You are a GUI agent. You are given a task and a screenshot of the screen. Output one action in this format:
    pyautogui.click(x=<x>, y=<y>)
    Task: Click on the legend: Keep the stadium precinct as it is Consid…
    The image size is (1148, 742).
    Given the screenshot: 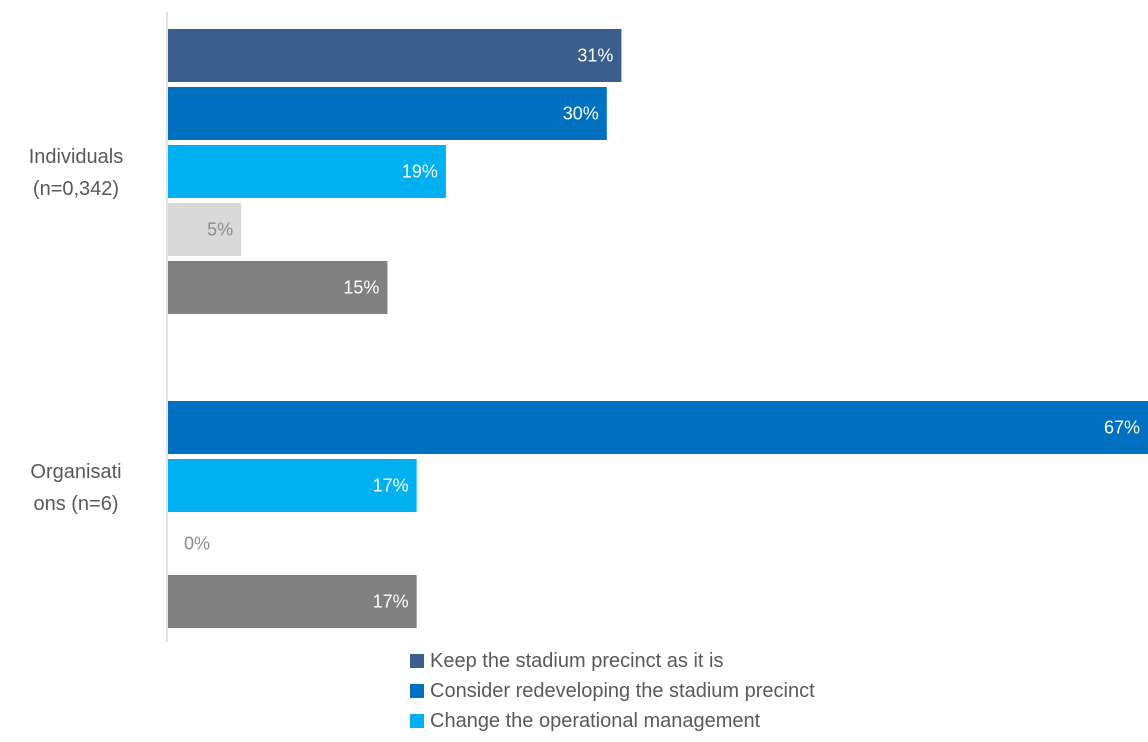 What is the action you would take?
    pyautogui.click(x=612, y=691)
    